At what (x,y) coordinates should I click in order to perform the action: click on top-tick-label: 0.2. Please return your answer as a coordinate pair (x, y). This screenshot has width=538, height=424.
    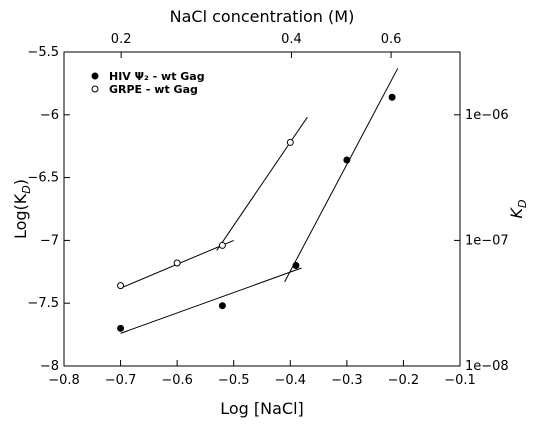
    Looking at the image, I should click on (121, 39).